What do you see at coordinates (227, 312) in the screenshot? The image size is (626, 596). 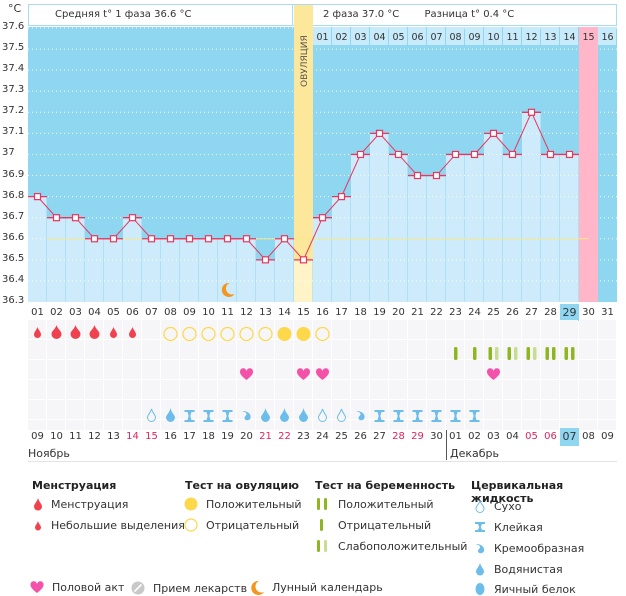 I see `x-tick-cycle-day: 11` at bounding box center [227, 312].